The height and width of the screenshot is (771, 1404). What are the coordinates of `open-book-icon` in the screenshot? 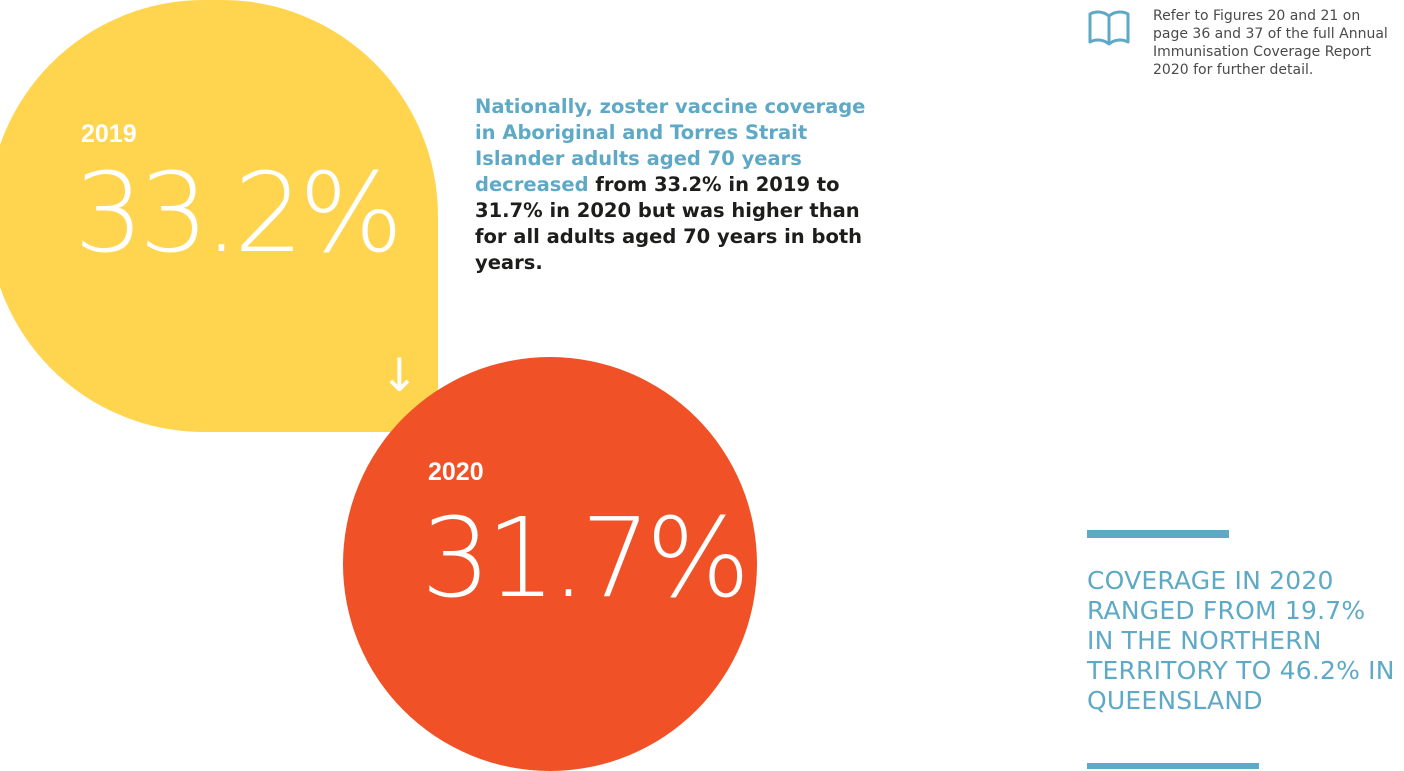 It's located at (1109, 28).